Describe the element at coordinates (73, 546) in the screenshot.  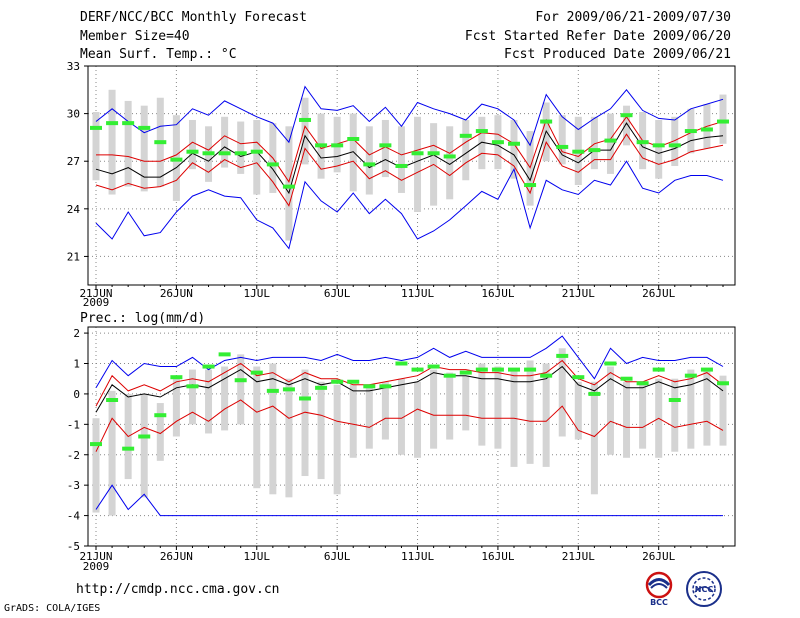
I see `y-tick-label: -5` at that location.